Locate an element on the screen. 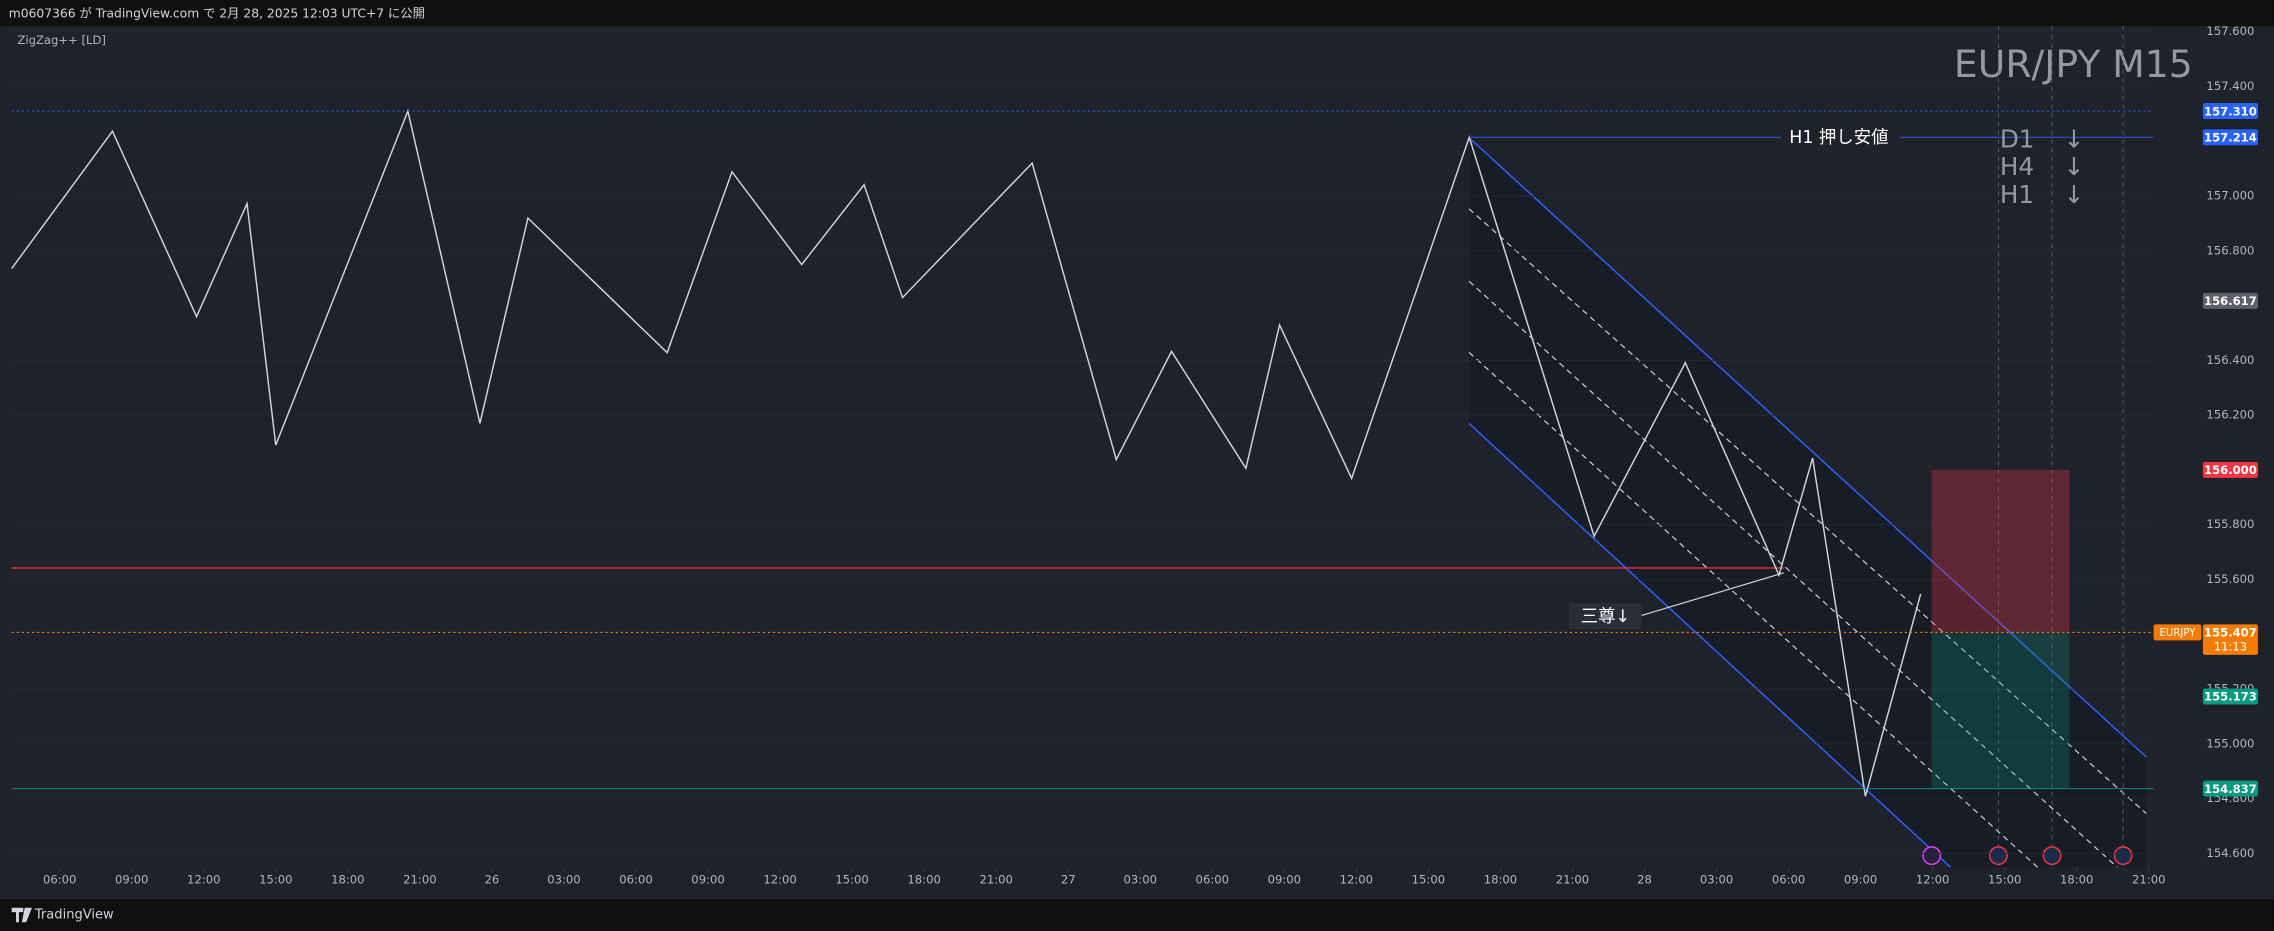 This screenshot has height=931, width=2274. brand: TradingView is located at coordinates (74, 915).